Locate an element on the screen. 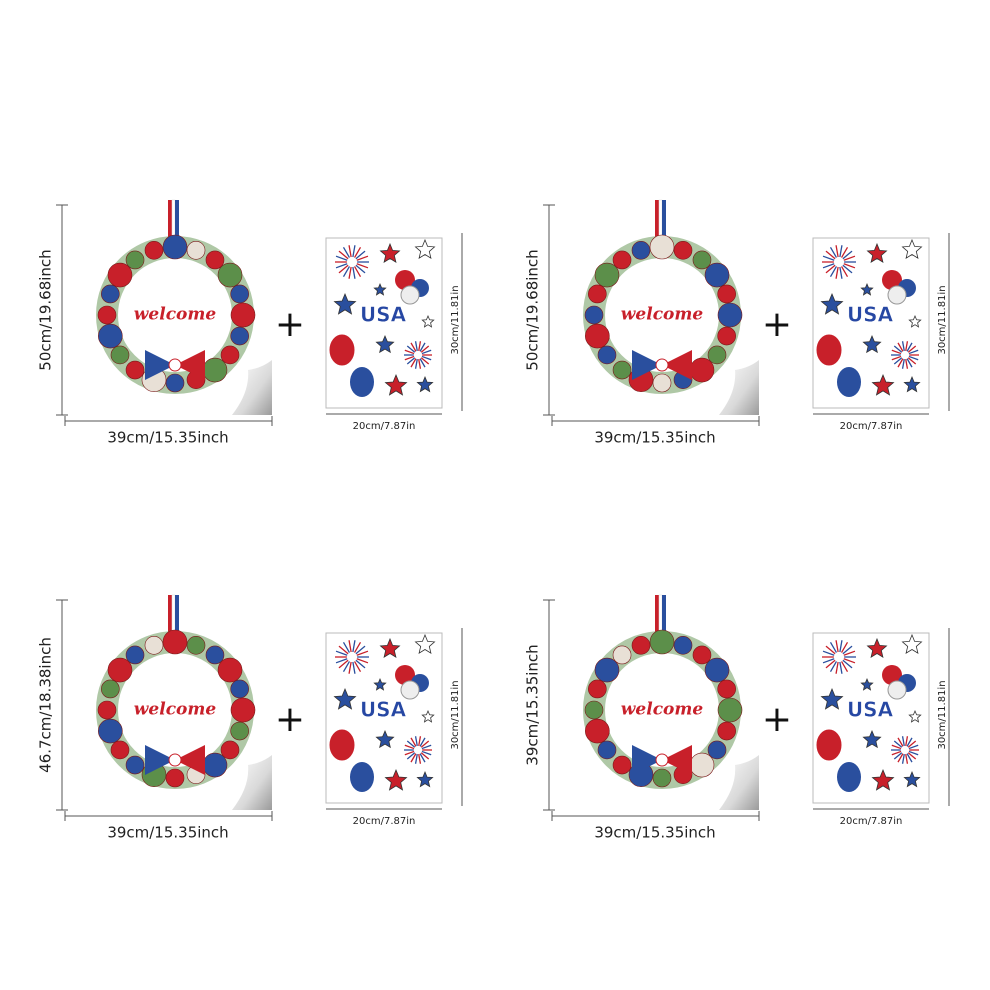  sheet-width-label: 20cm/7.87in is located at coordinates (384, 426).